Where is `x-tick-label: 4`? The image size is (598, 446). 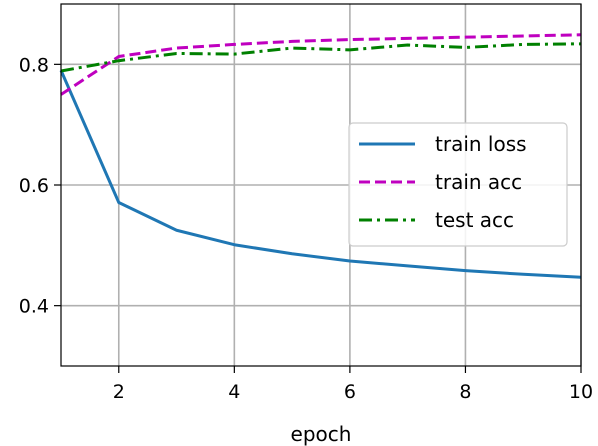 x-tick-label: 4 is located at coordinates (234, 392).